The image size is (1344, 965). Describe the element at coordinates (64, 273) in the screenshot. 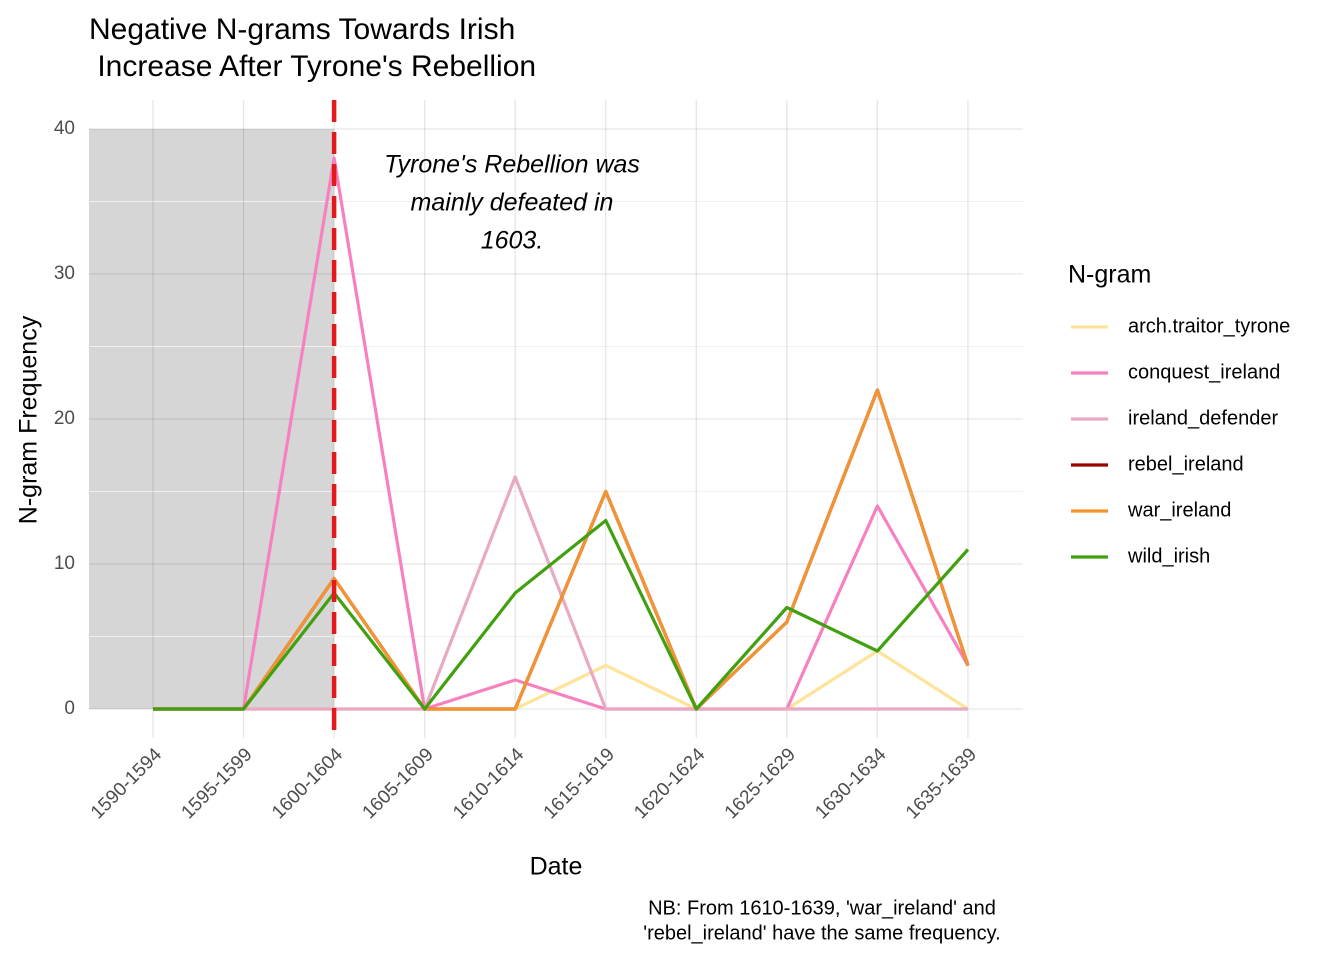

I see `y-tick-label: 30` at that location.